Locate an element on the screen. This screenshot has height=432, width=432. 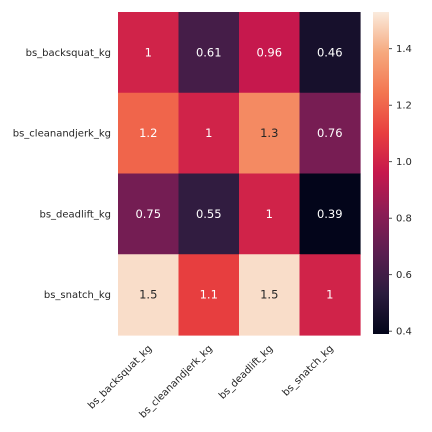
y-tick-label: bs_cleanandjerk_kg is located at coordinates (62, 134).